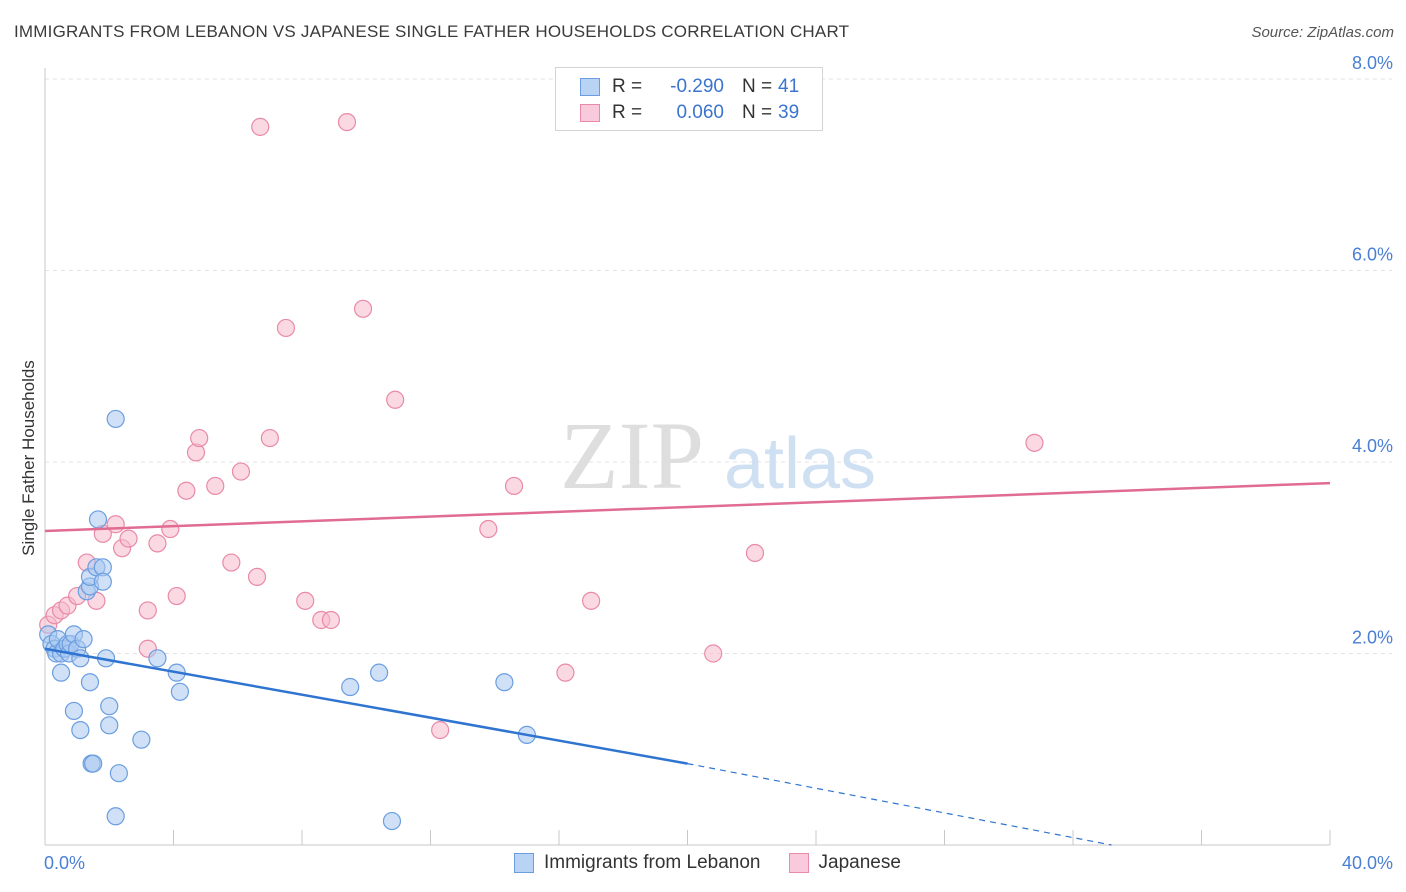 This screenshot has height=892, width=1406. I want to click on y-axis-label: Single Father Households, so click(28, 458).